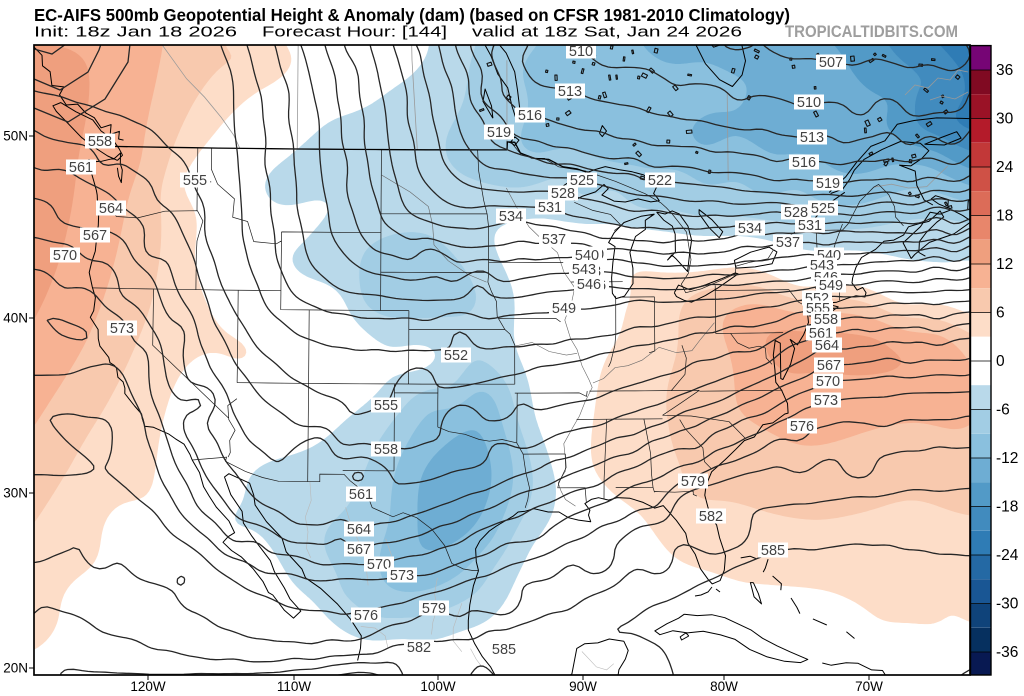 The image size is (1024, 696). Describe the element at coordinates (15, 668) in the screenshot. I see `svg-text: 20N` at that location.